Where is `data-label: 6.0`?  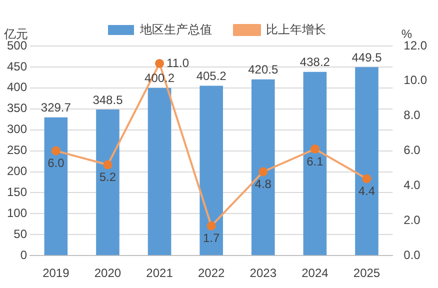 data-label: 6.0 is located at coordinates (56, 163).